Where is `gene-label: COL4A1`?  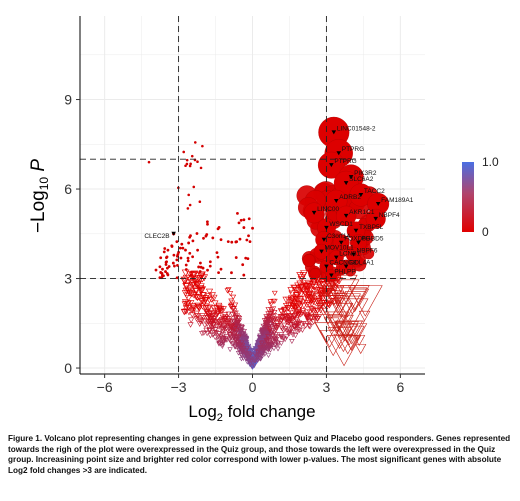 gene-label: COL4A1 is located at coordinates (361, 263).